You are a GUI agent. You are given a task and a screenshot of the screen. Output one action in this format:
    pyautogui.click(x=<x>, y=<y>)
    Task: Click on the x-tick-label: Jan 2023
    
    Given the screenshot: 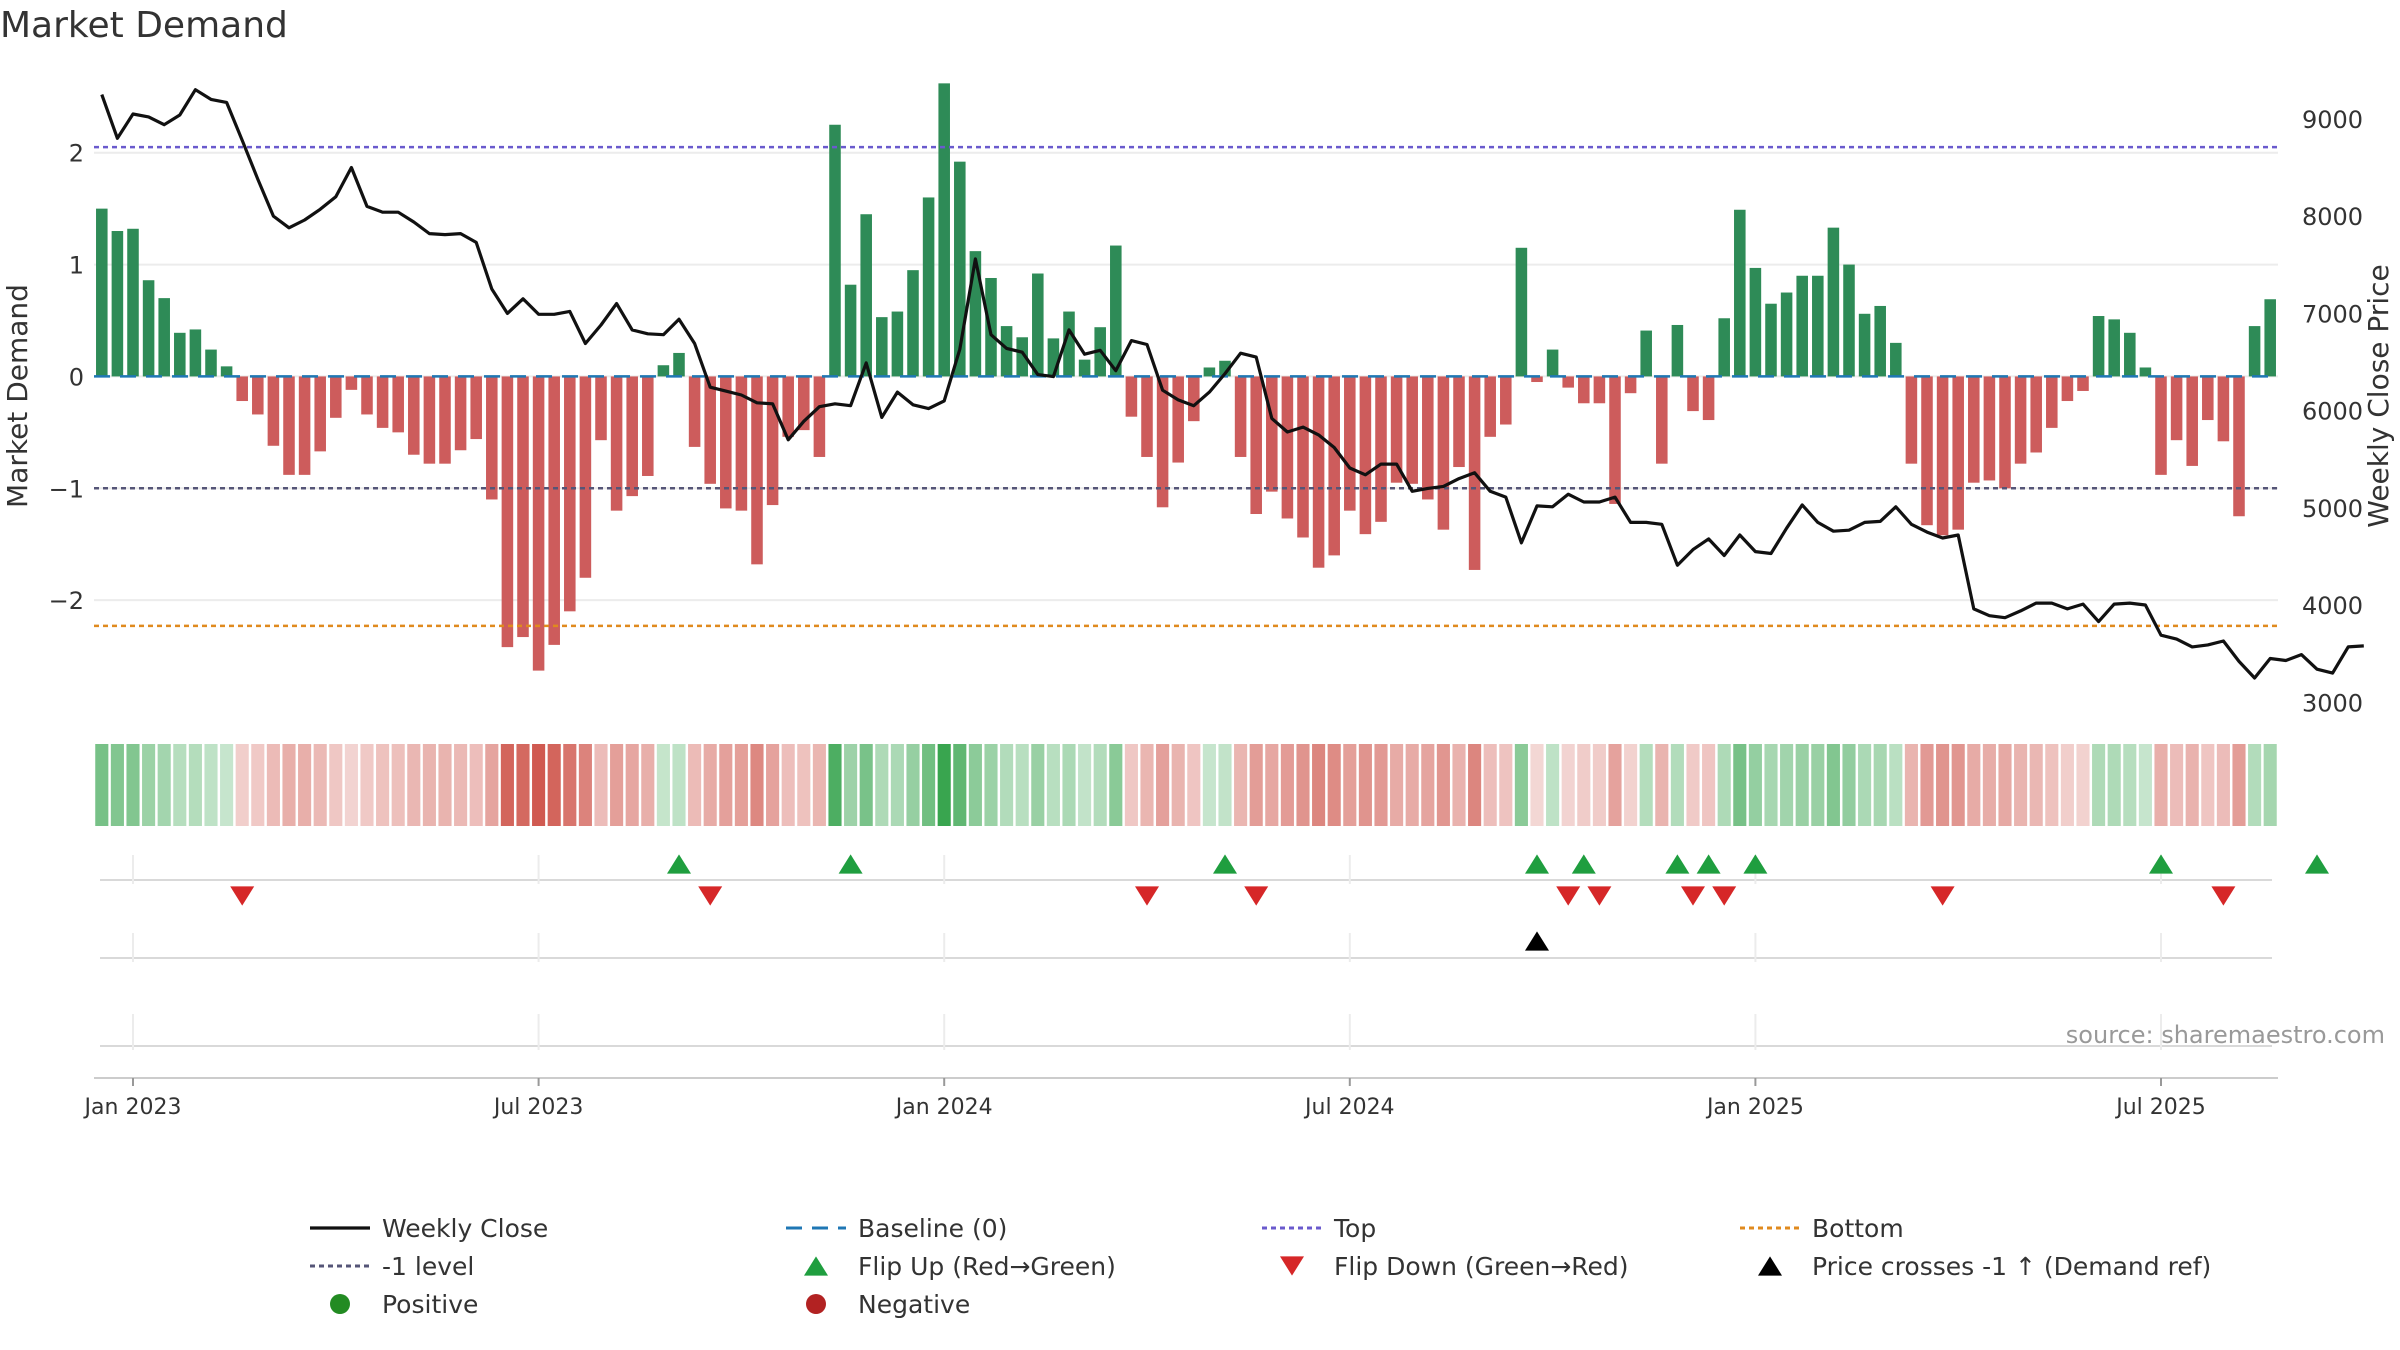 What is the action you would take?
    pyautogui.click(x=132, y=1107)
    